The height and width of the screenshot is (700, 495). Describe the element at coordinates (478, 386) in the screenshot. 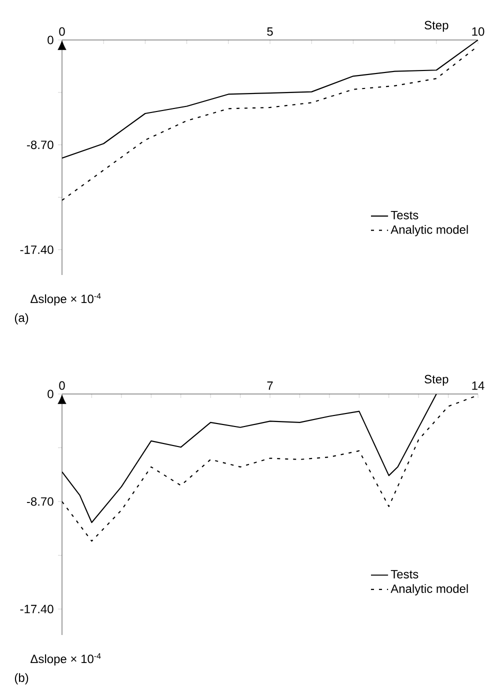

I see `x-tick-label: 14` at that location.